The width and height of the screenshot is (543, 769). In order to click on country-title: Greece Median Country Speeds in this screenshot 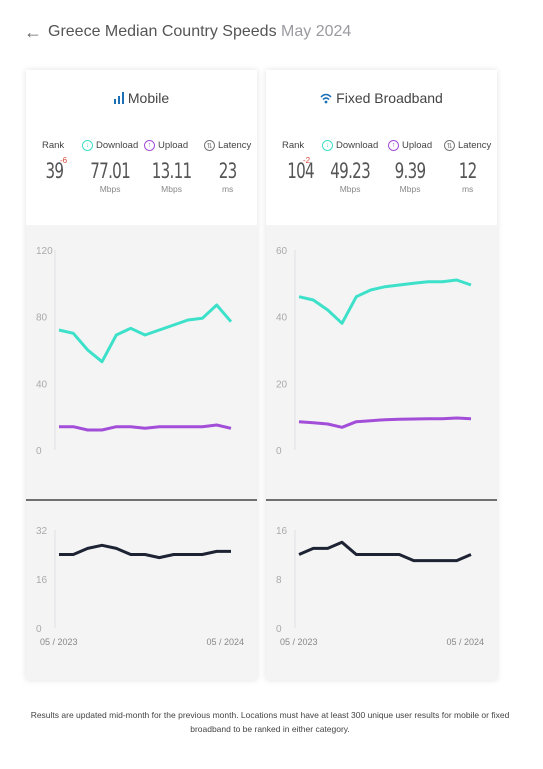, I will do `click(162, 31)`.